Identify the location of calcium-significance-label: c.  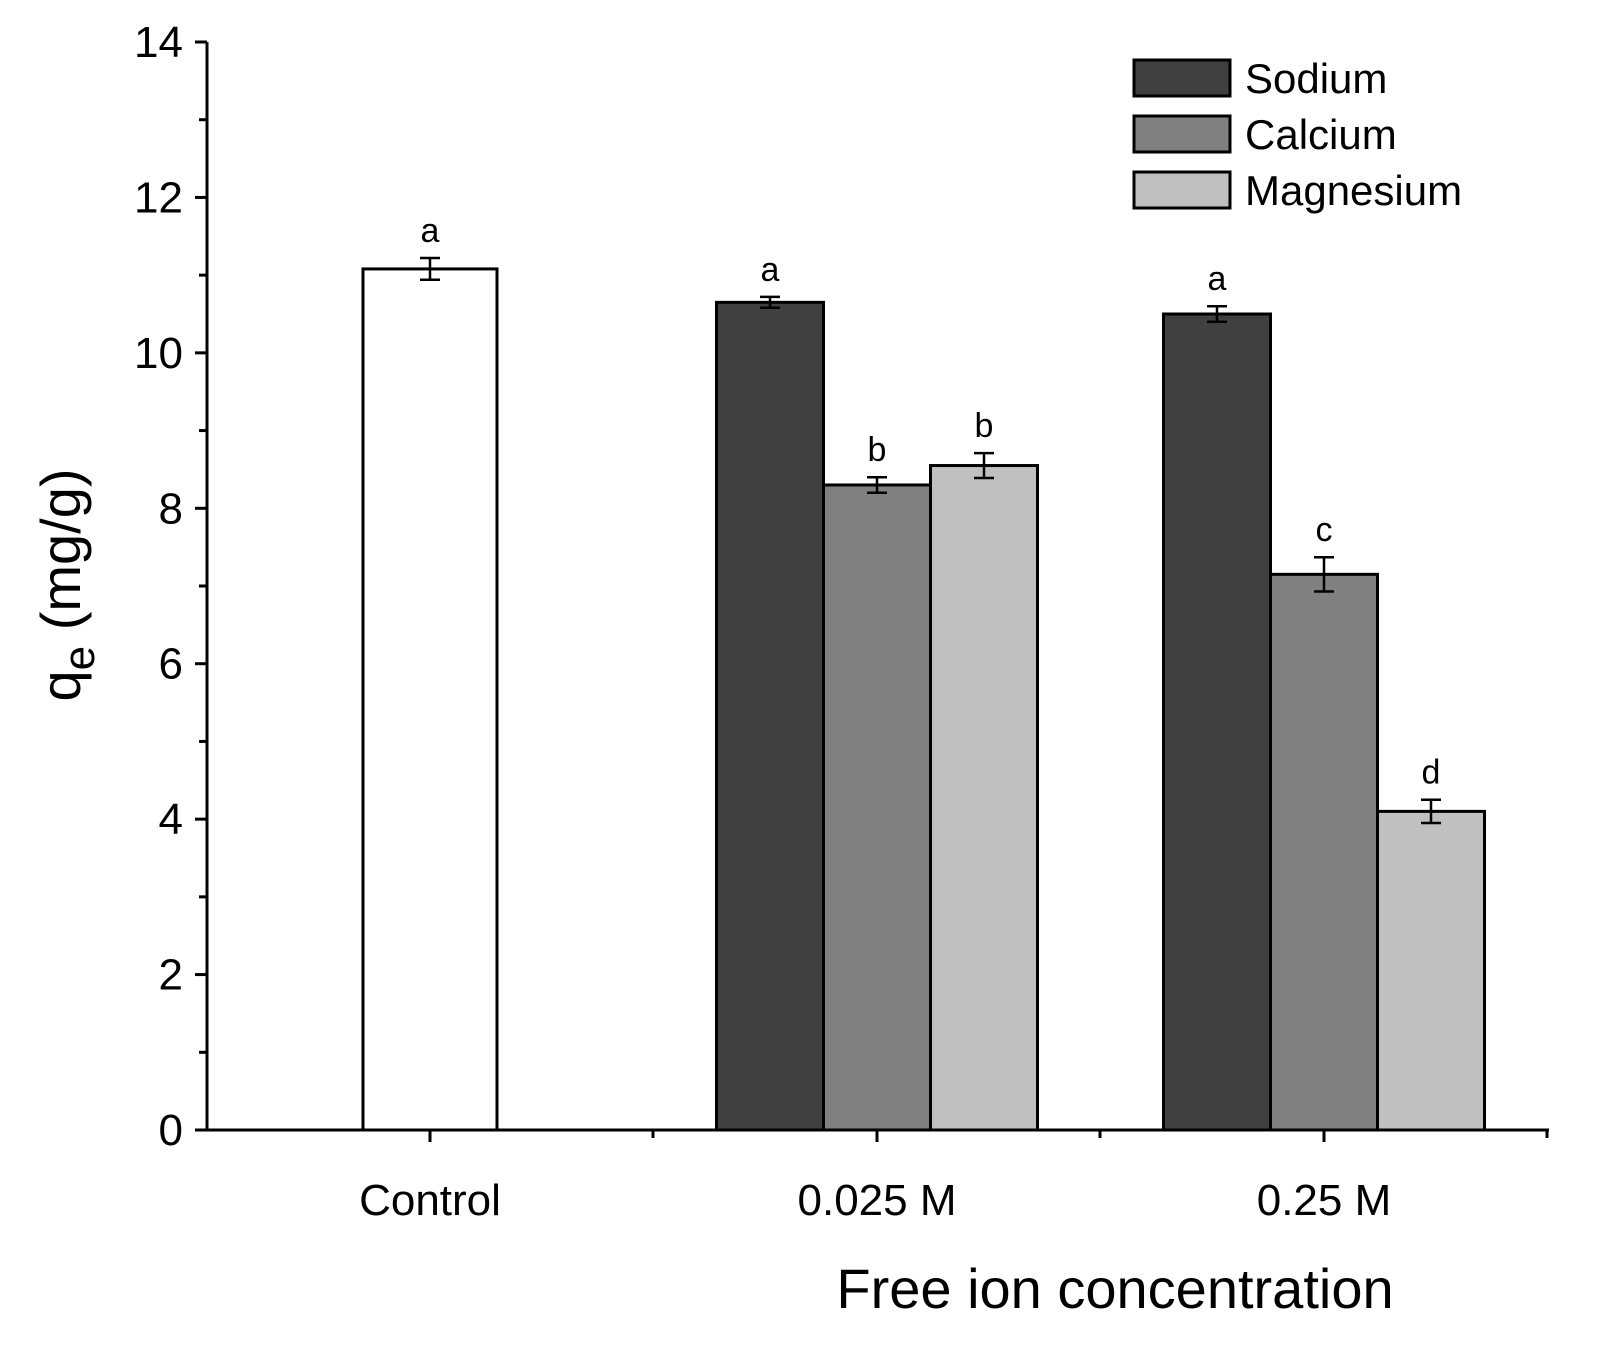
(1324, 530).